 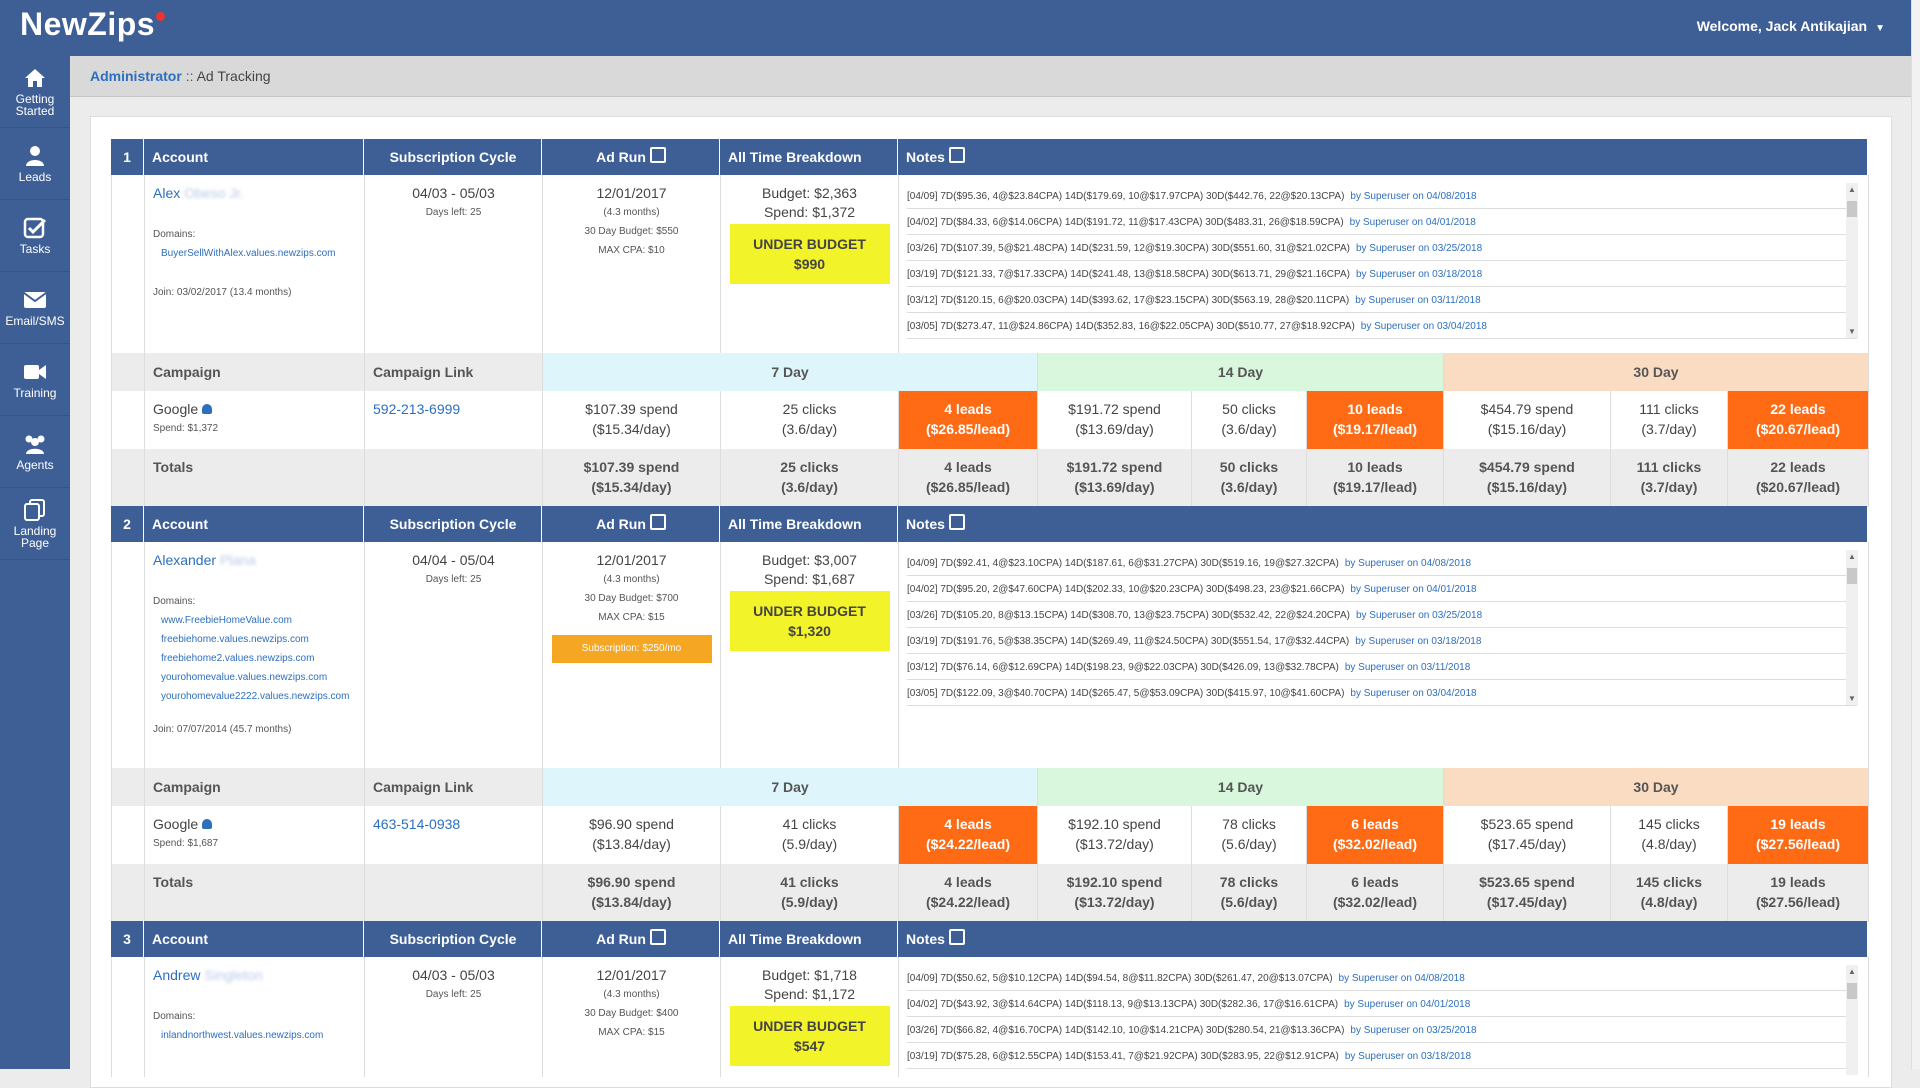 I want to click on days-left: Days left: 25, so click(x=453, y=579).